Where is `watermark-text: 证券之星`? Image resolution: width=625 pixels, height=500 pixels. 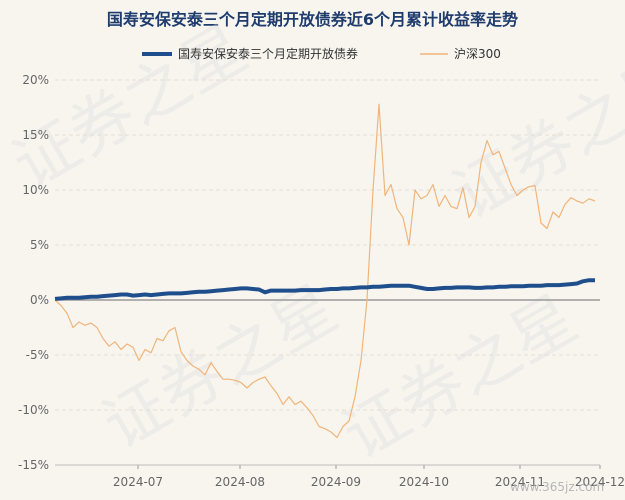 watermark-text: 证券之星 is located at coordinates (533, 138).